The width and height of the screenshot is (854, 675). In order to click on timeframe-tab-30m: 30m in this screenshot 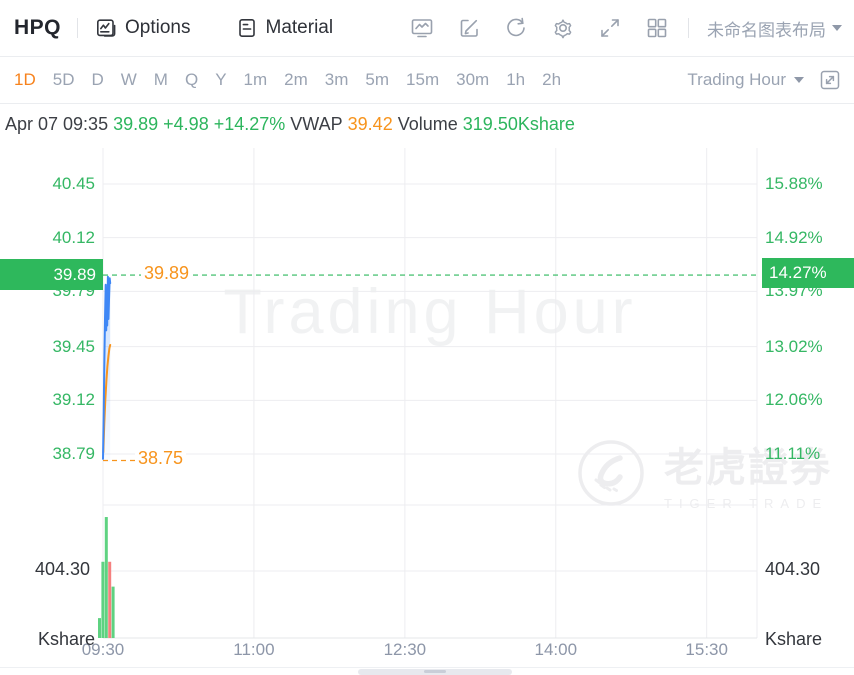, I will do `click(473, 79)`.